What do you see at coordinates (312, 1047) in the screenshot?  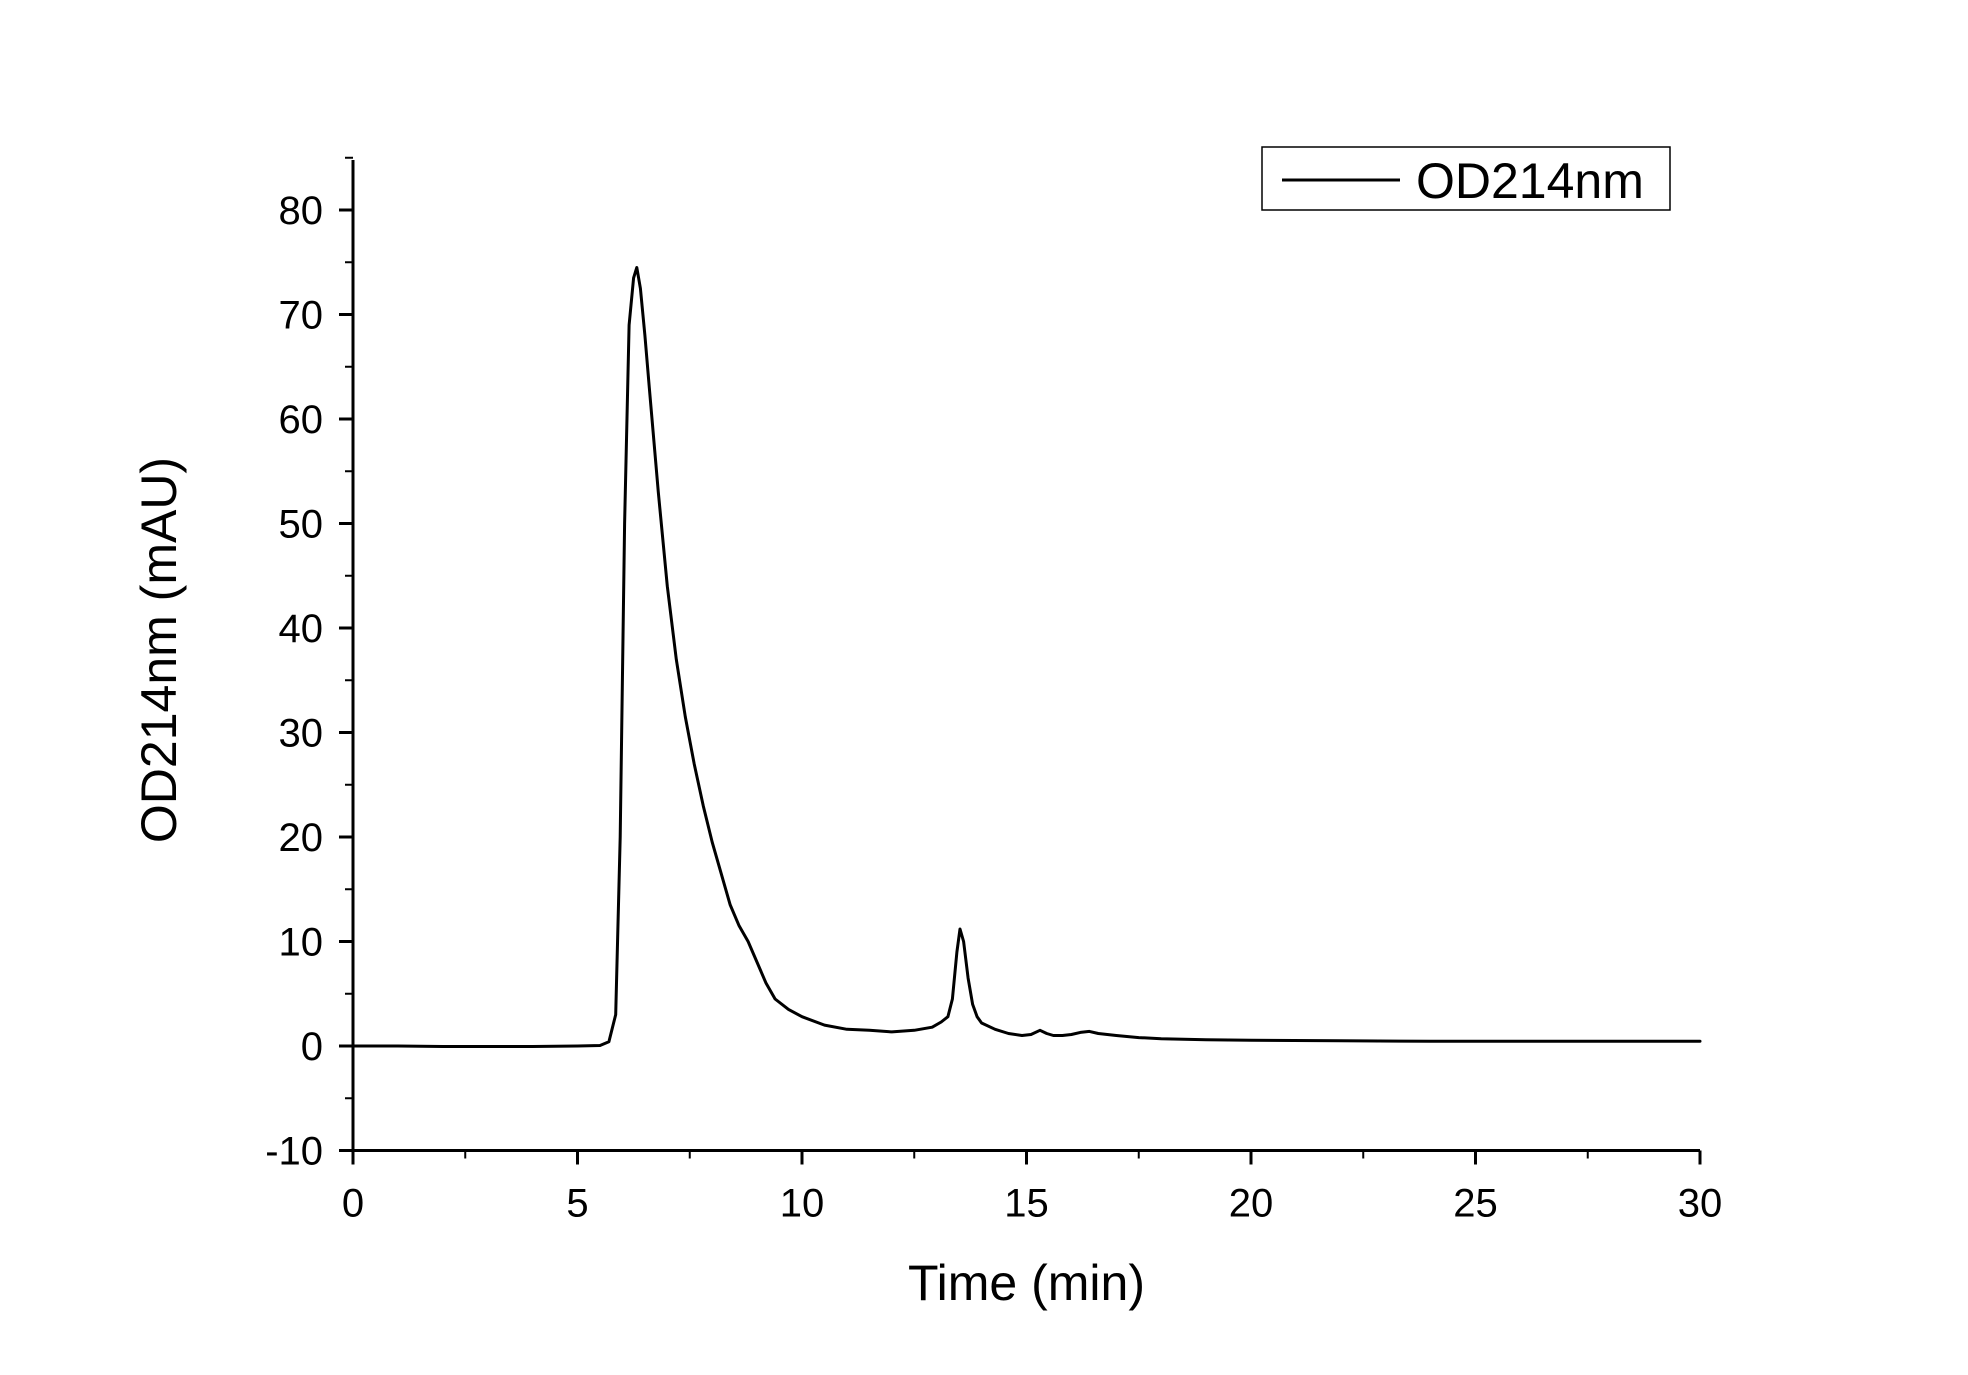 I see `y-tick-label: 0` at bounding box center [312, 1047].